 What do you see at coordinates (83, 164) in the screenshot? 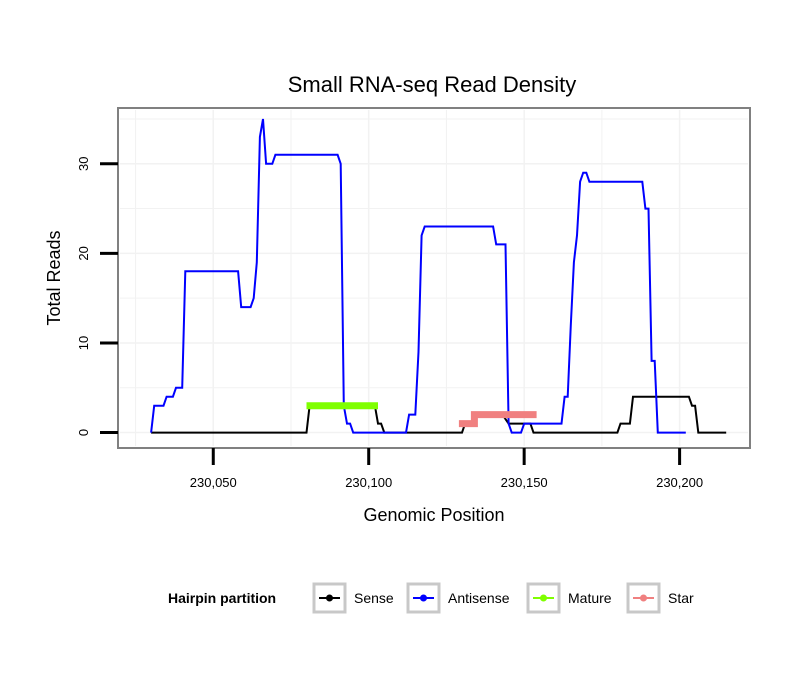
I see `y-tick-label: 30` at bounding box center [83, 164].